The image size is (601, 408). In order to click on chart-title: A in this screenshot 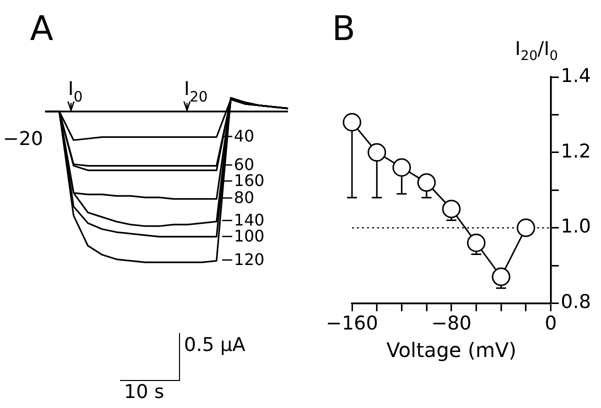, I will do `click(42, 29)`.